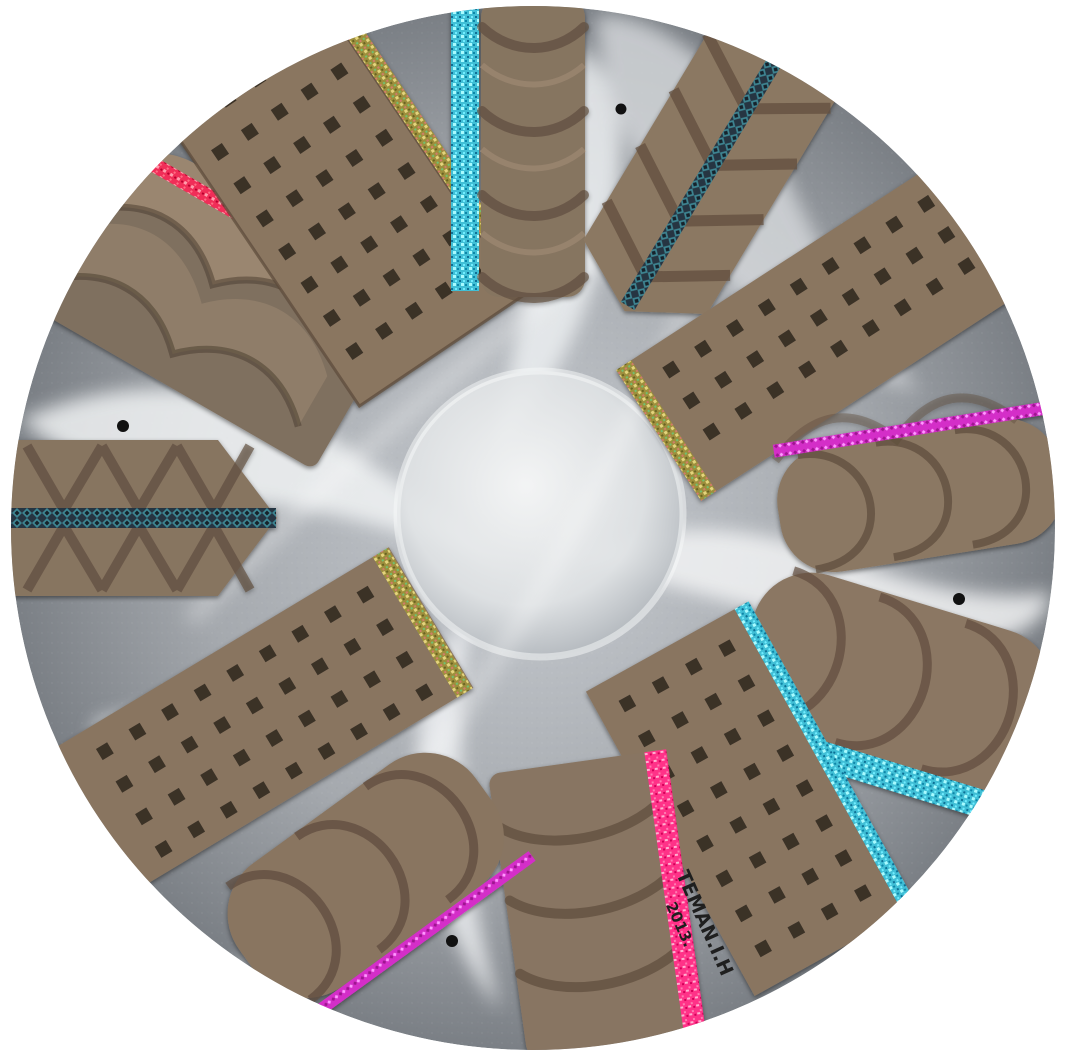 Image resolution: width=1066 pixels, height=1057 pixels. Describe the element at coordinates (465, 148) in the screenshot. I see `cyan-holographic-strip` at that location.